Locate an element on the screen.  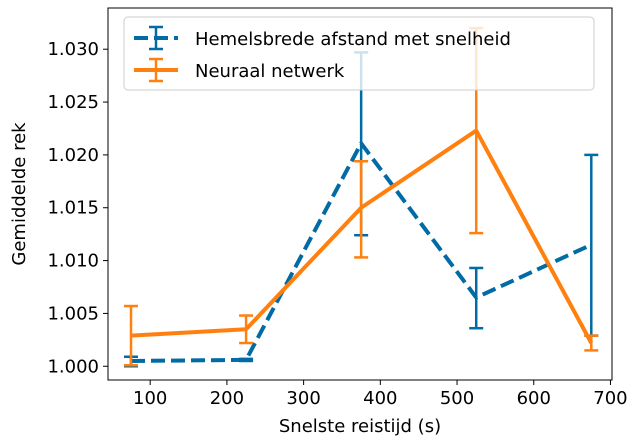
x-tick-label: 500 is located at coordinates (457, 398).